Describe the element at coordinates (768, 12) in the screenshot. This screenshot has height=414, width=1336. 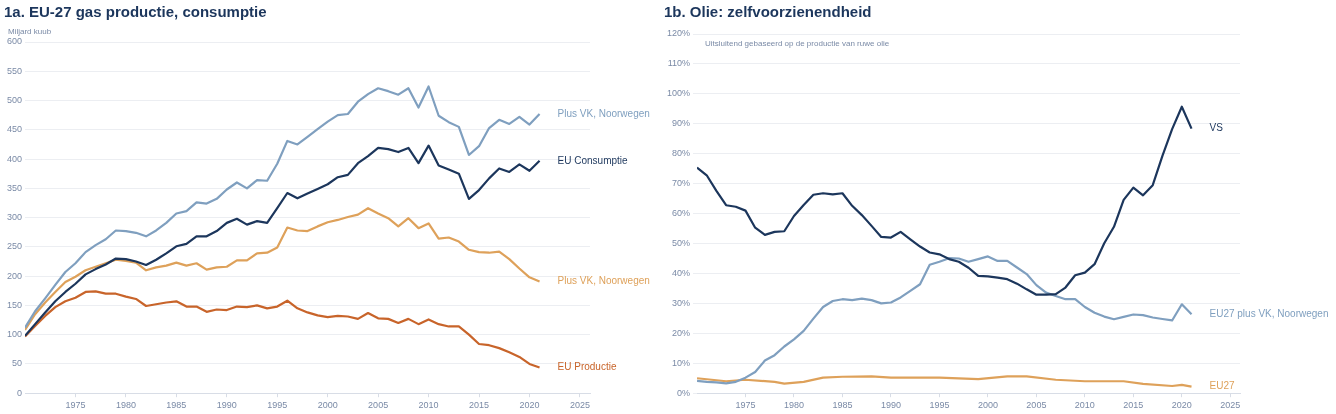
I see `chart-title: 1b. Olie: zelfvoorzienendheid` at that location.